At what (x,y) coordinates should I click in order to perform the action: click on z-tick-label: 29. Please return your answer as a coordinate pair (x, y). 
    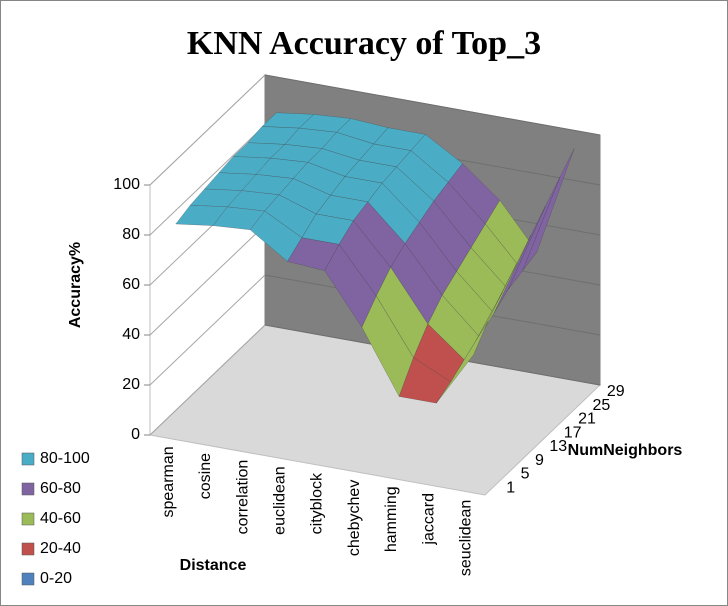
    Looking at the image, I should click on (616, 391).